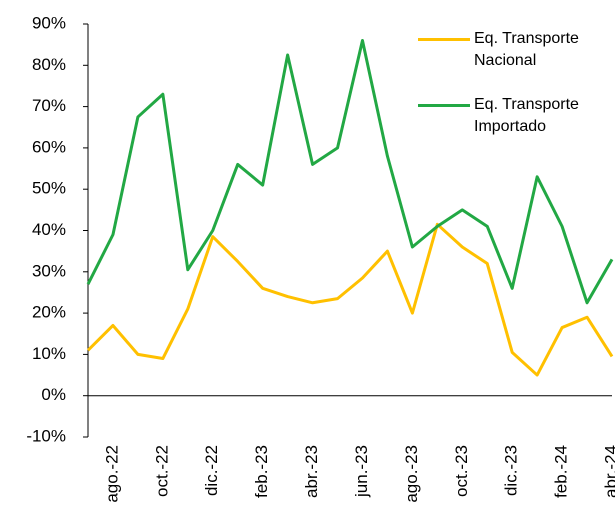  What do you see at coordinates (49, 64) in the screenshot?
I see `y-tick-label: 80%` at bounding box center [49, 64].